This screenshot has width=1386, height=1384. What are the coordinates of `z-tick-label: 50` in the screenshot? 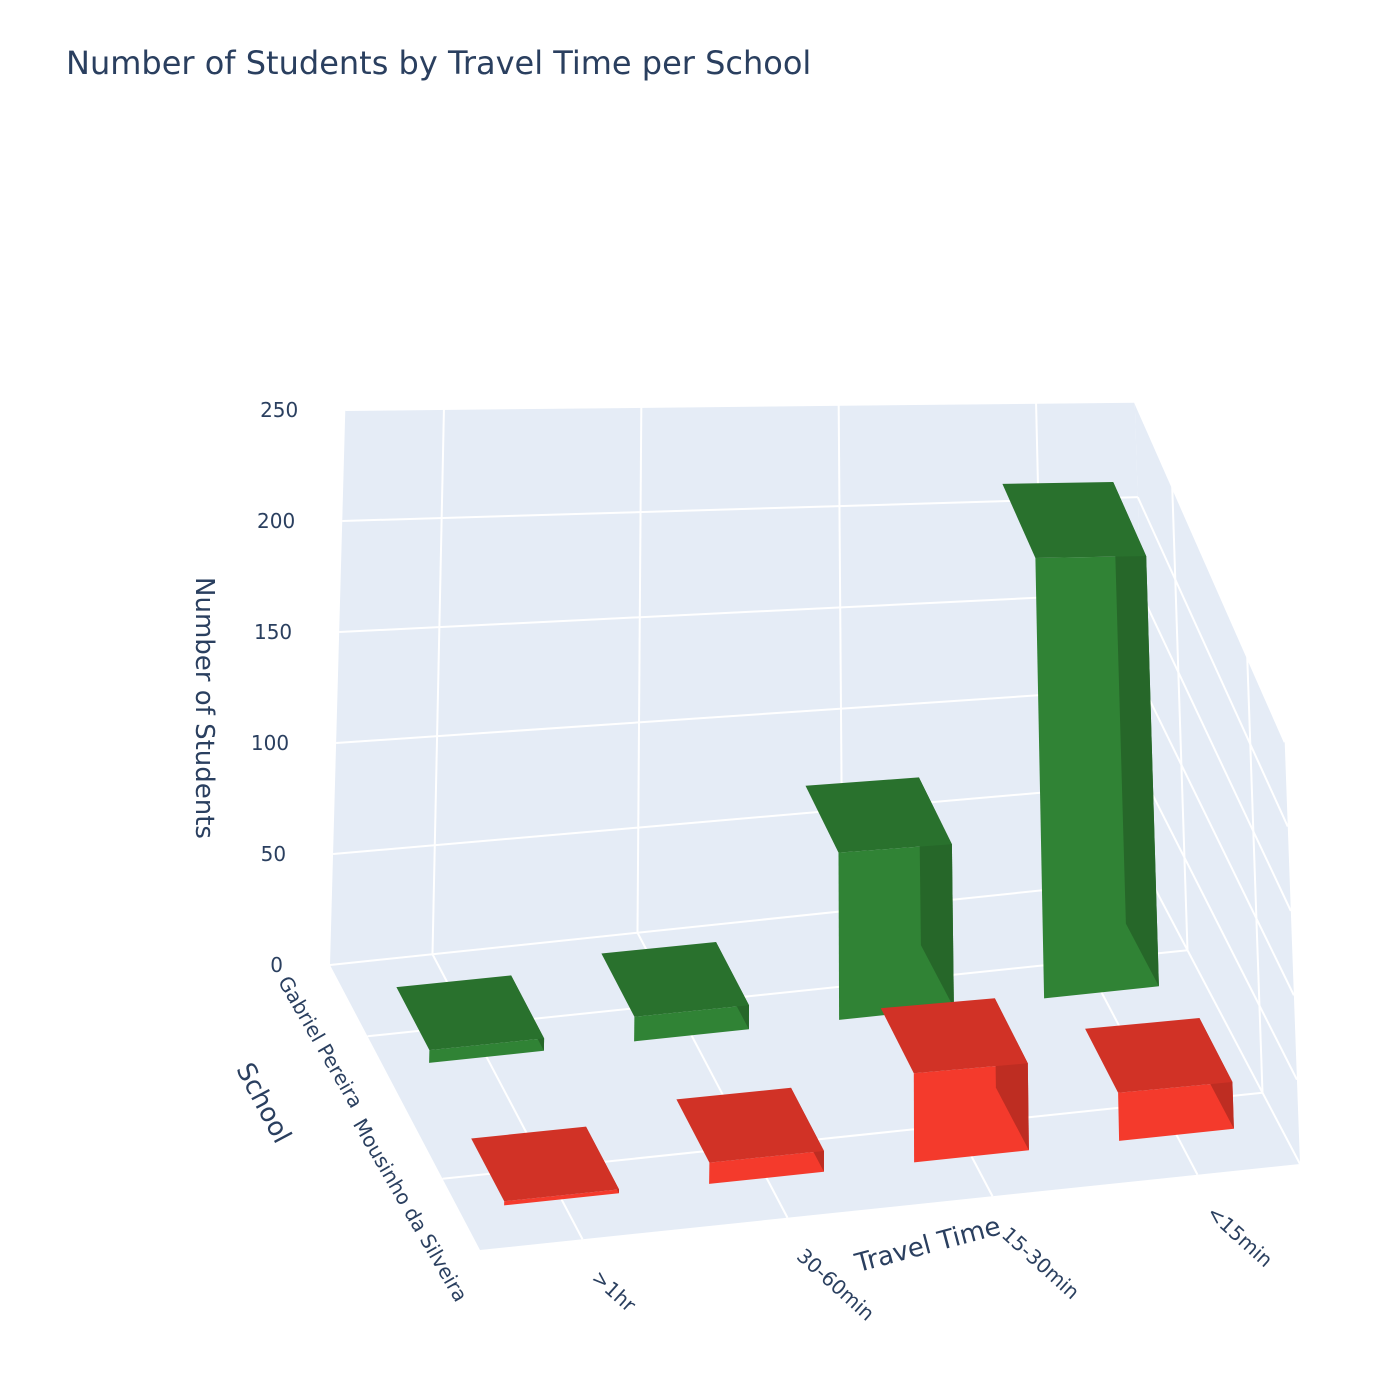 It's located at (273, 854).